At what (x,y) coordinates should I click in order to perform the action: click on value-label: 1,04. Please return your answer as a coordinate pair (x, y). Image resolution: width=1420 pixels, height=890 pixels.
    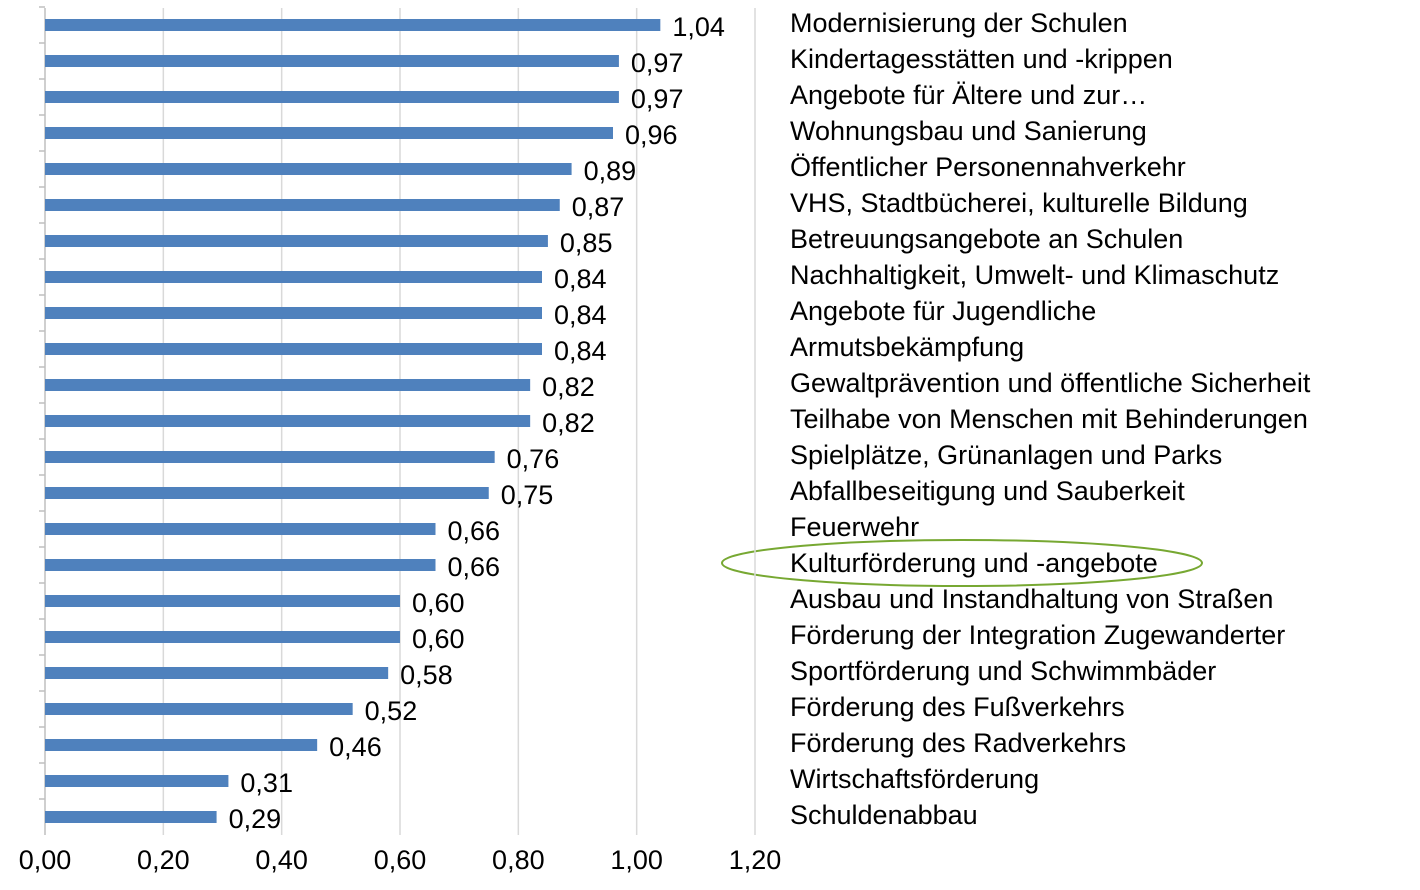
    Looking at the image, I should click on (698, 27).